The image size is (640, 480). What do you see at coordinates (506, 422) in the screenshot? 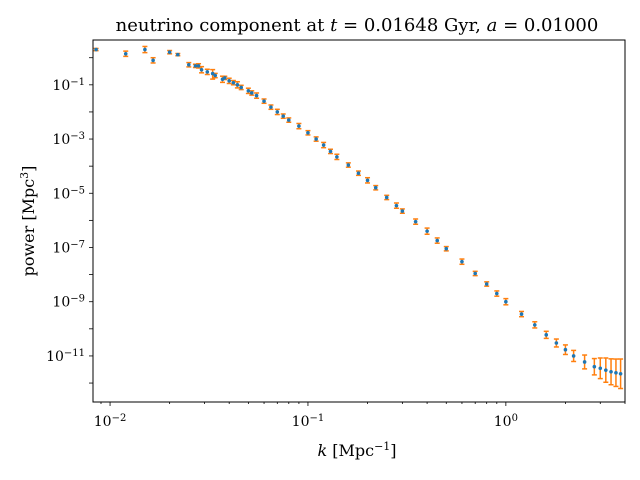
I see `x-tick-label: 10⁰` at bounding box center [506, 422].